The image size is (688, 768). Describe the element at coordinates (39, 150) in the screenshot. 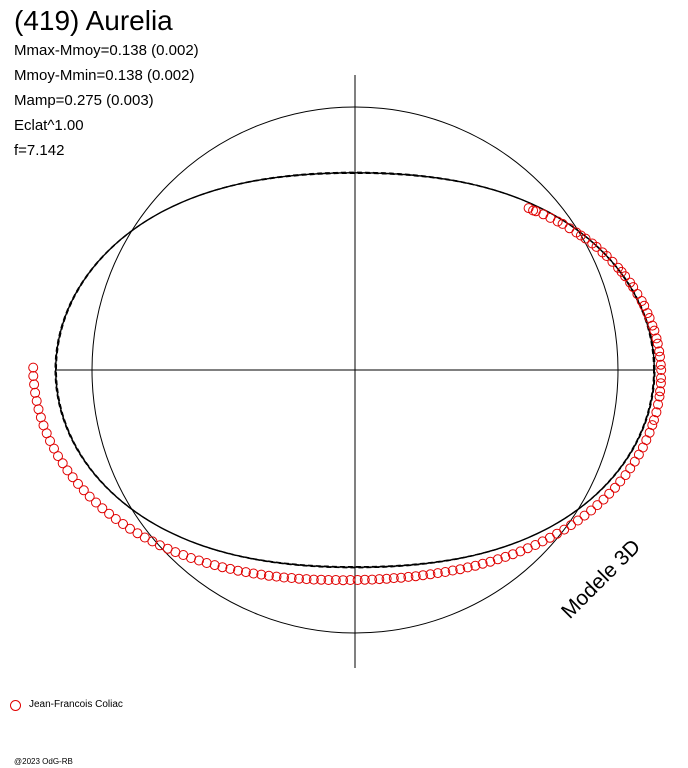

I see `param-frequency: f=7.142` at that location.